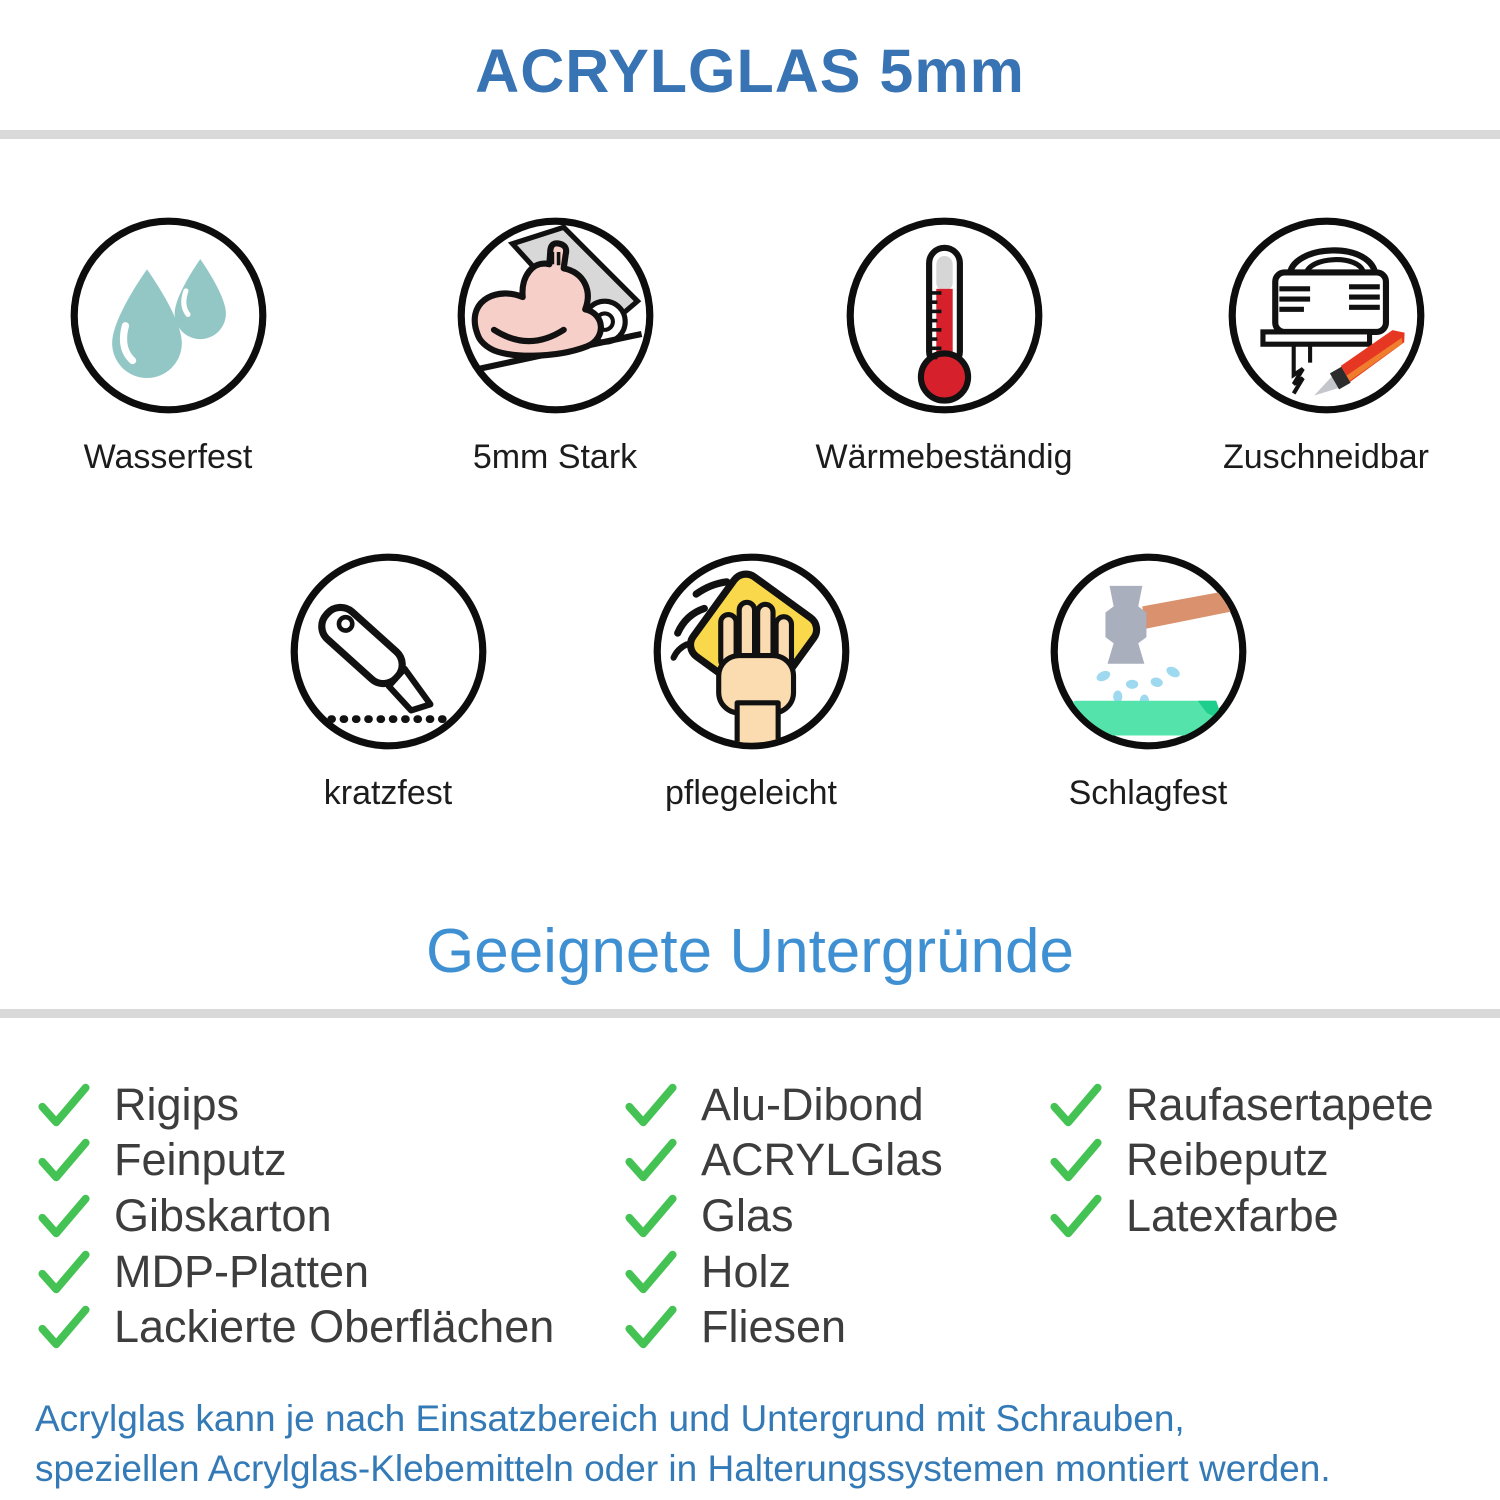  What do you see at coordinates (242, 1271) in the screenshot?
I see `list-item-label: MDP-Platten` at bounding box center [242, 1271].